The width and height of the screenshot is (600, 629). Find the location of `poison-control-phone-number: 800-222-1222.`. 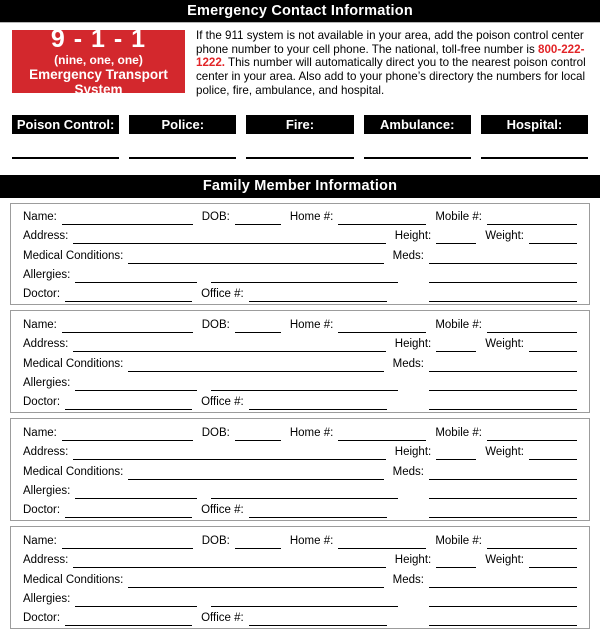

poison-control-phone-number: 800-222-1222. is located at coordinates (390, 56).